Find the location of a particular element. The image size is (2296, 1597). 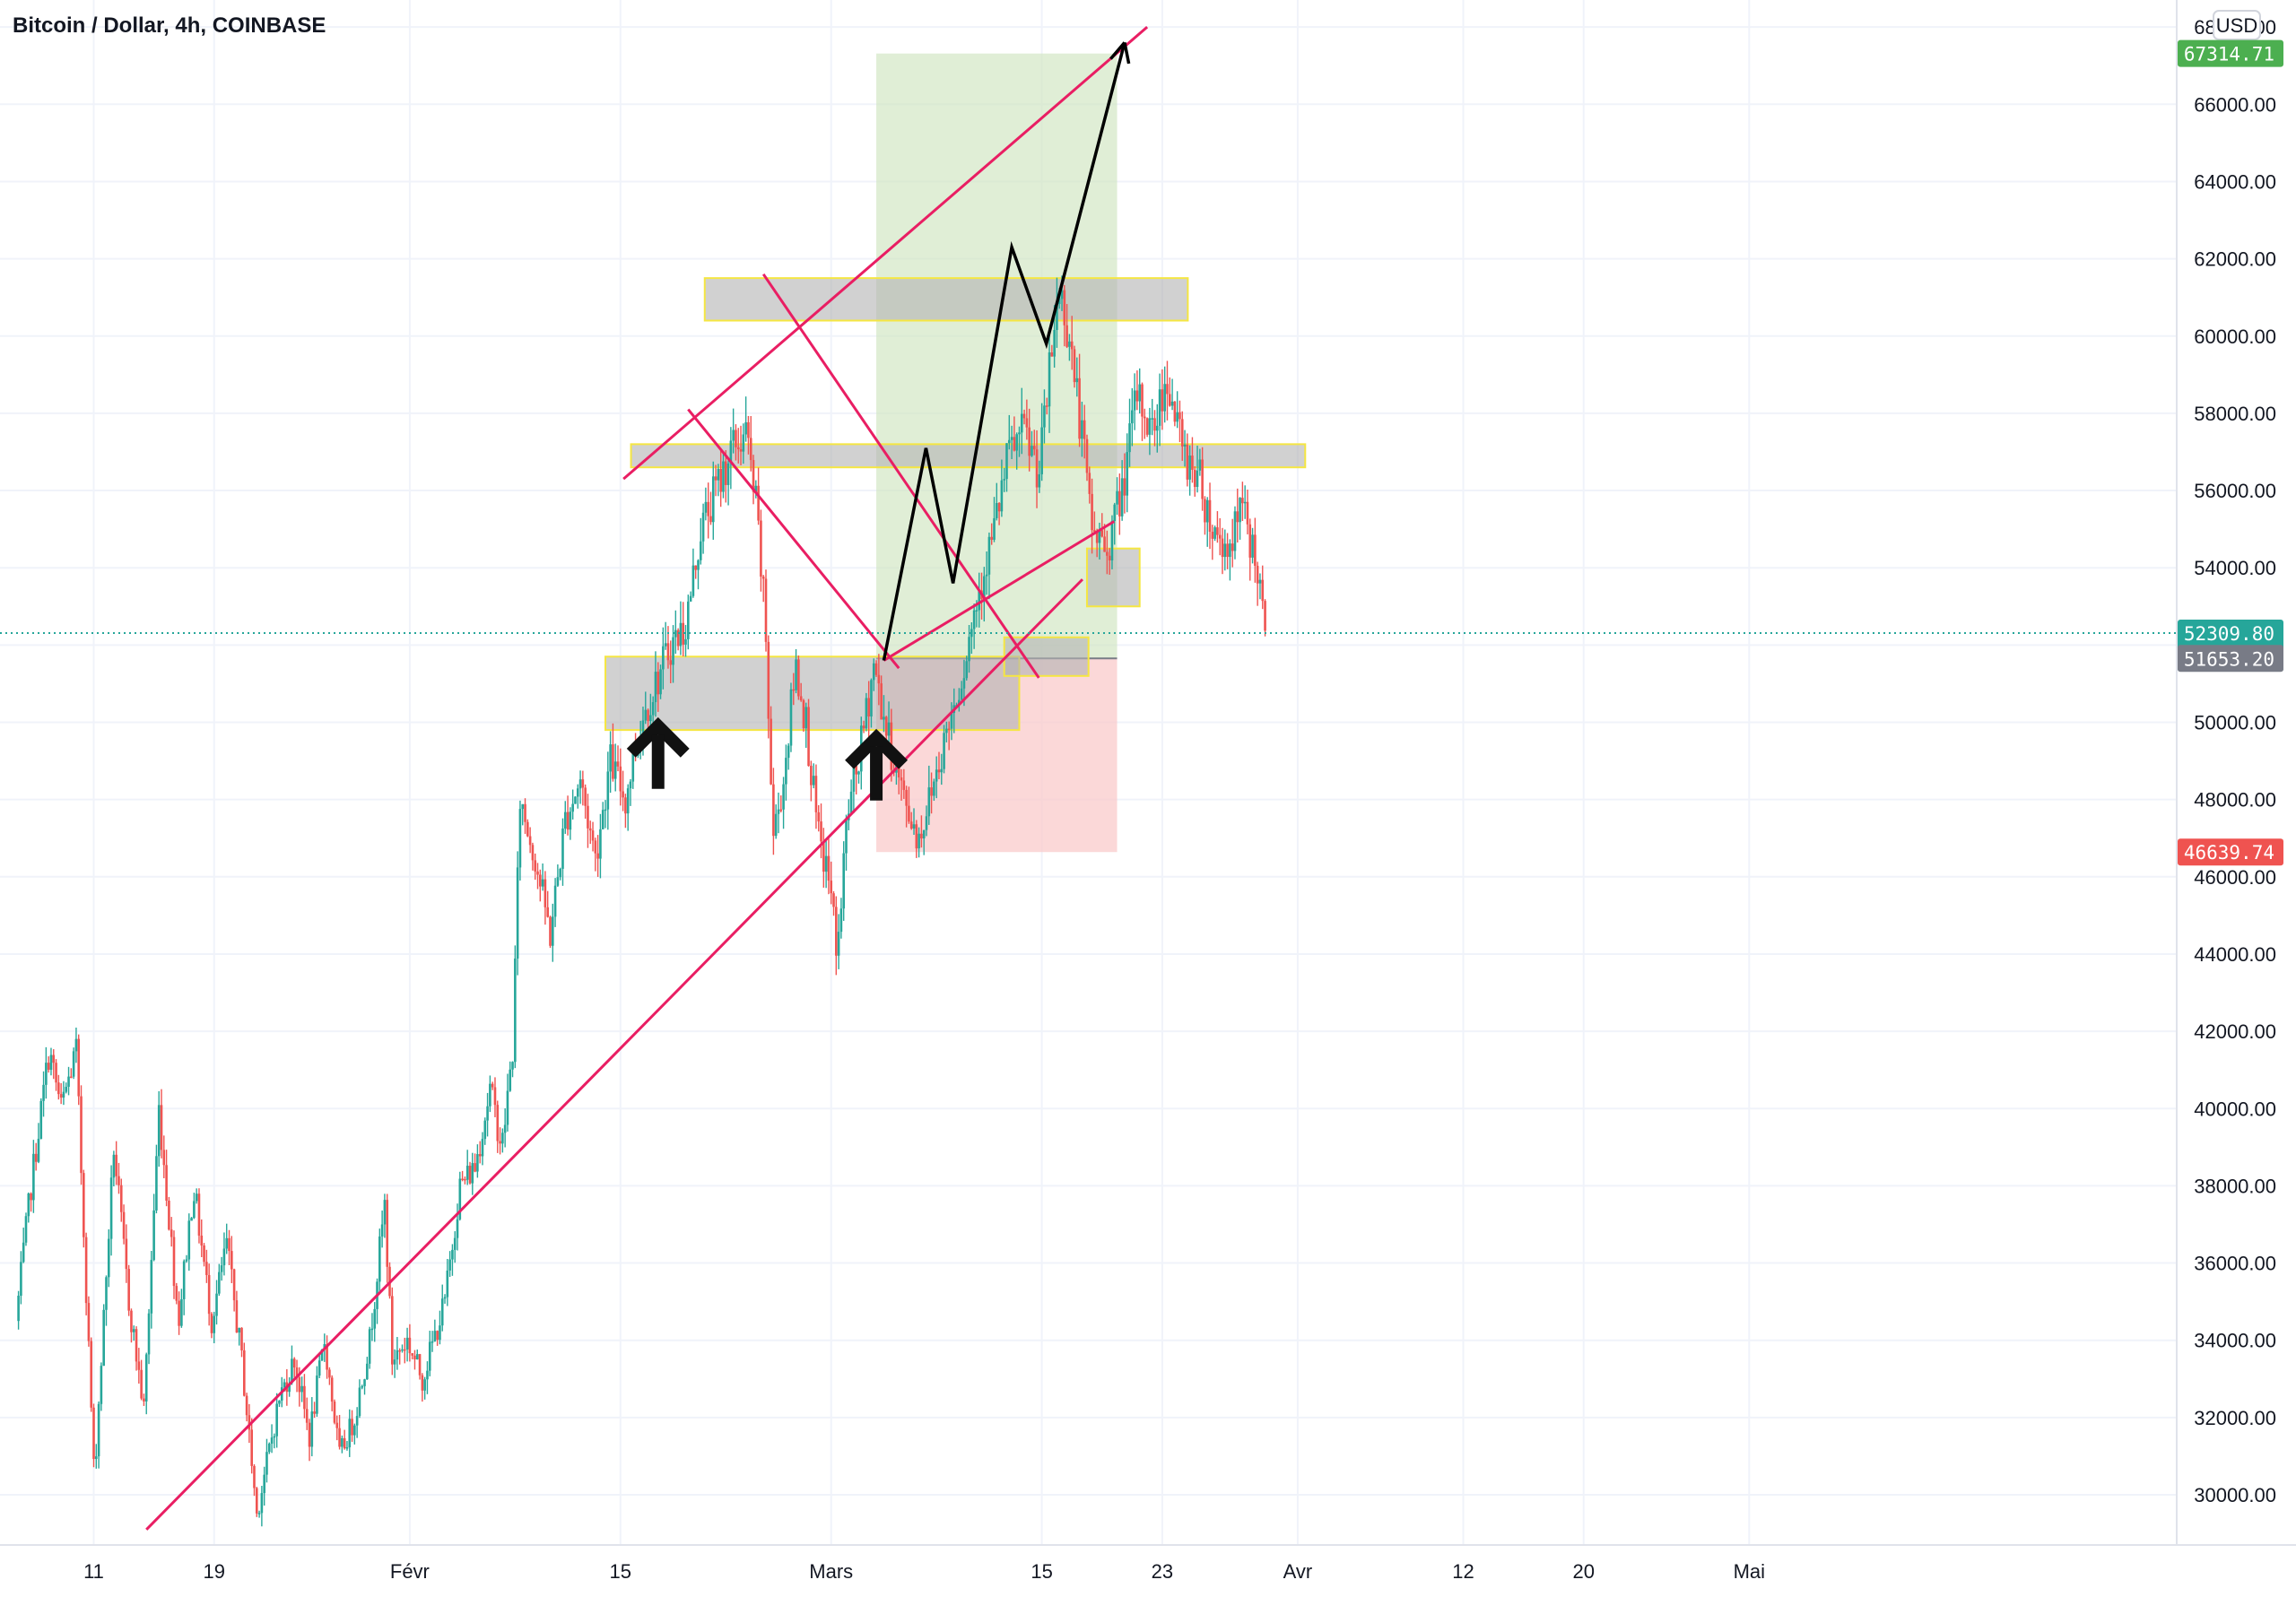

currency-button is located at coordinates (2237, 25).